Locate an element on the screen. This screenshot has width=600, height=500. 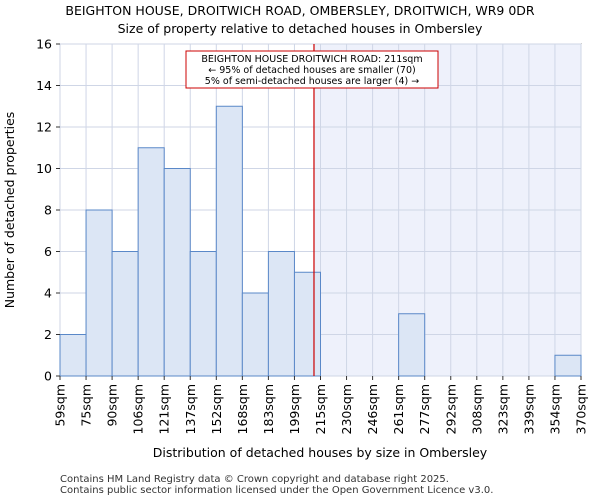
y-axis-label: Number of detached properties is located at coordinates (9, 210).